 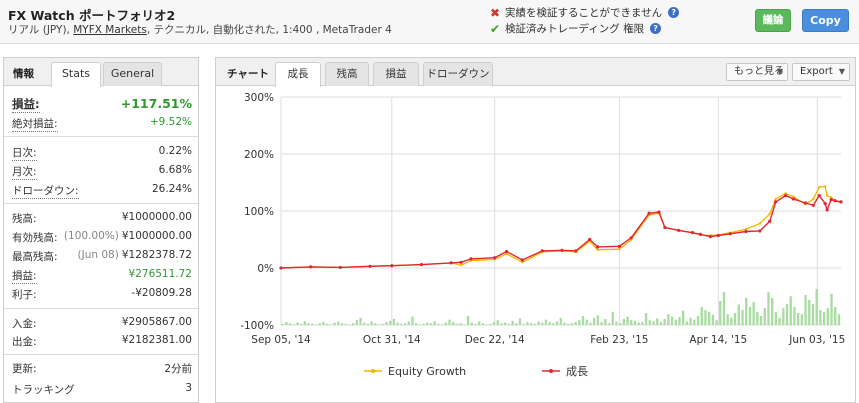 I want to click on monthly-label: 月次:, so click(x=24, y=173).